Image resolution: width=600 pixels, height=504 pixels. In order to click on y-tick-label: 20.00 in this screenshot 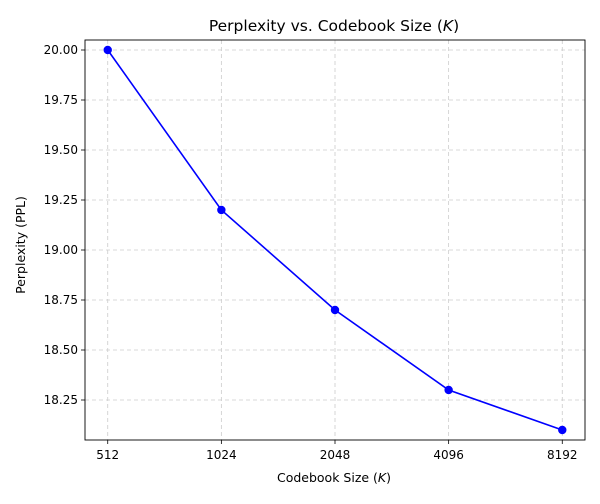, I will do `click(61, 50)`.